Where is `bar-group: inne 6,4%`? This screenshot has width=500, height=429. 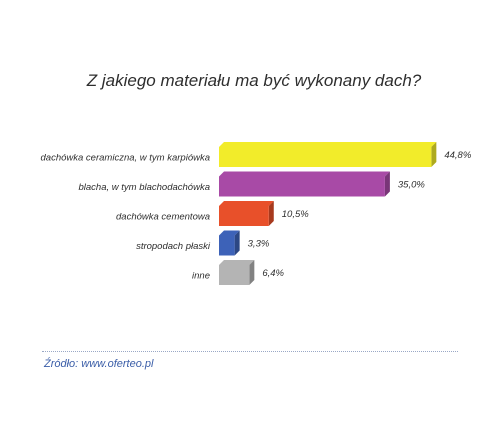
bar-group: inne 6,4% is located at coordinates (238, 272).